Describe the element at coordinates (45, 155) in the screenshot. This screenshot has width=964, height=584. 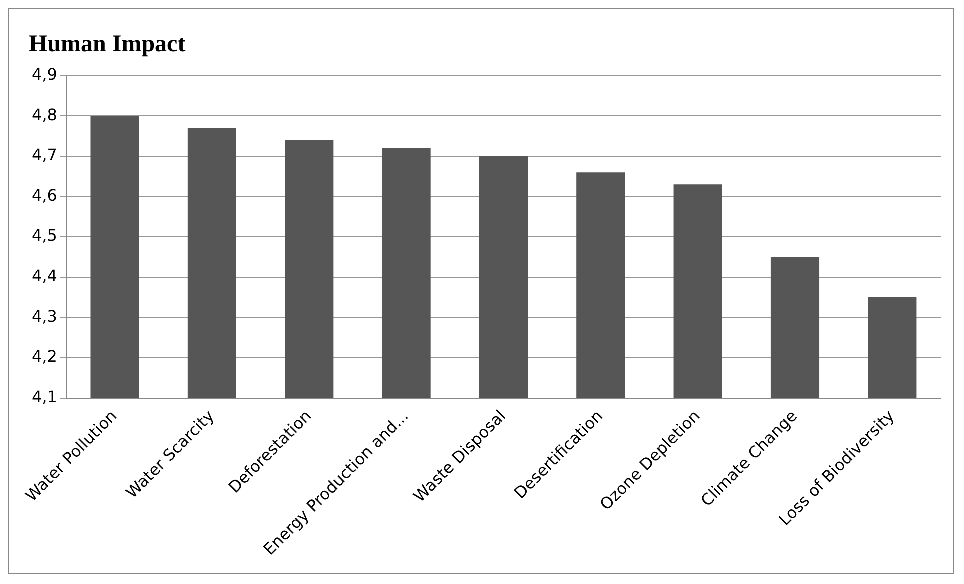
I see `y-tick-label: 4,7` at that location.